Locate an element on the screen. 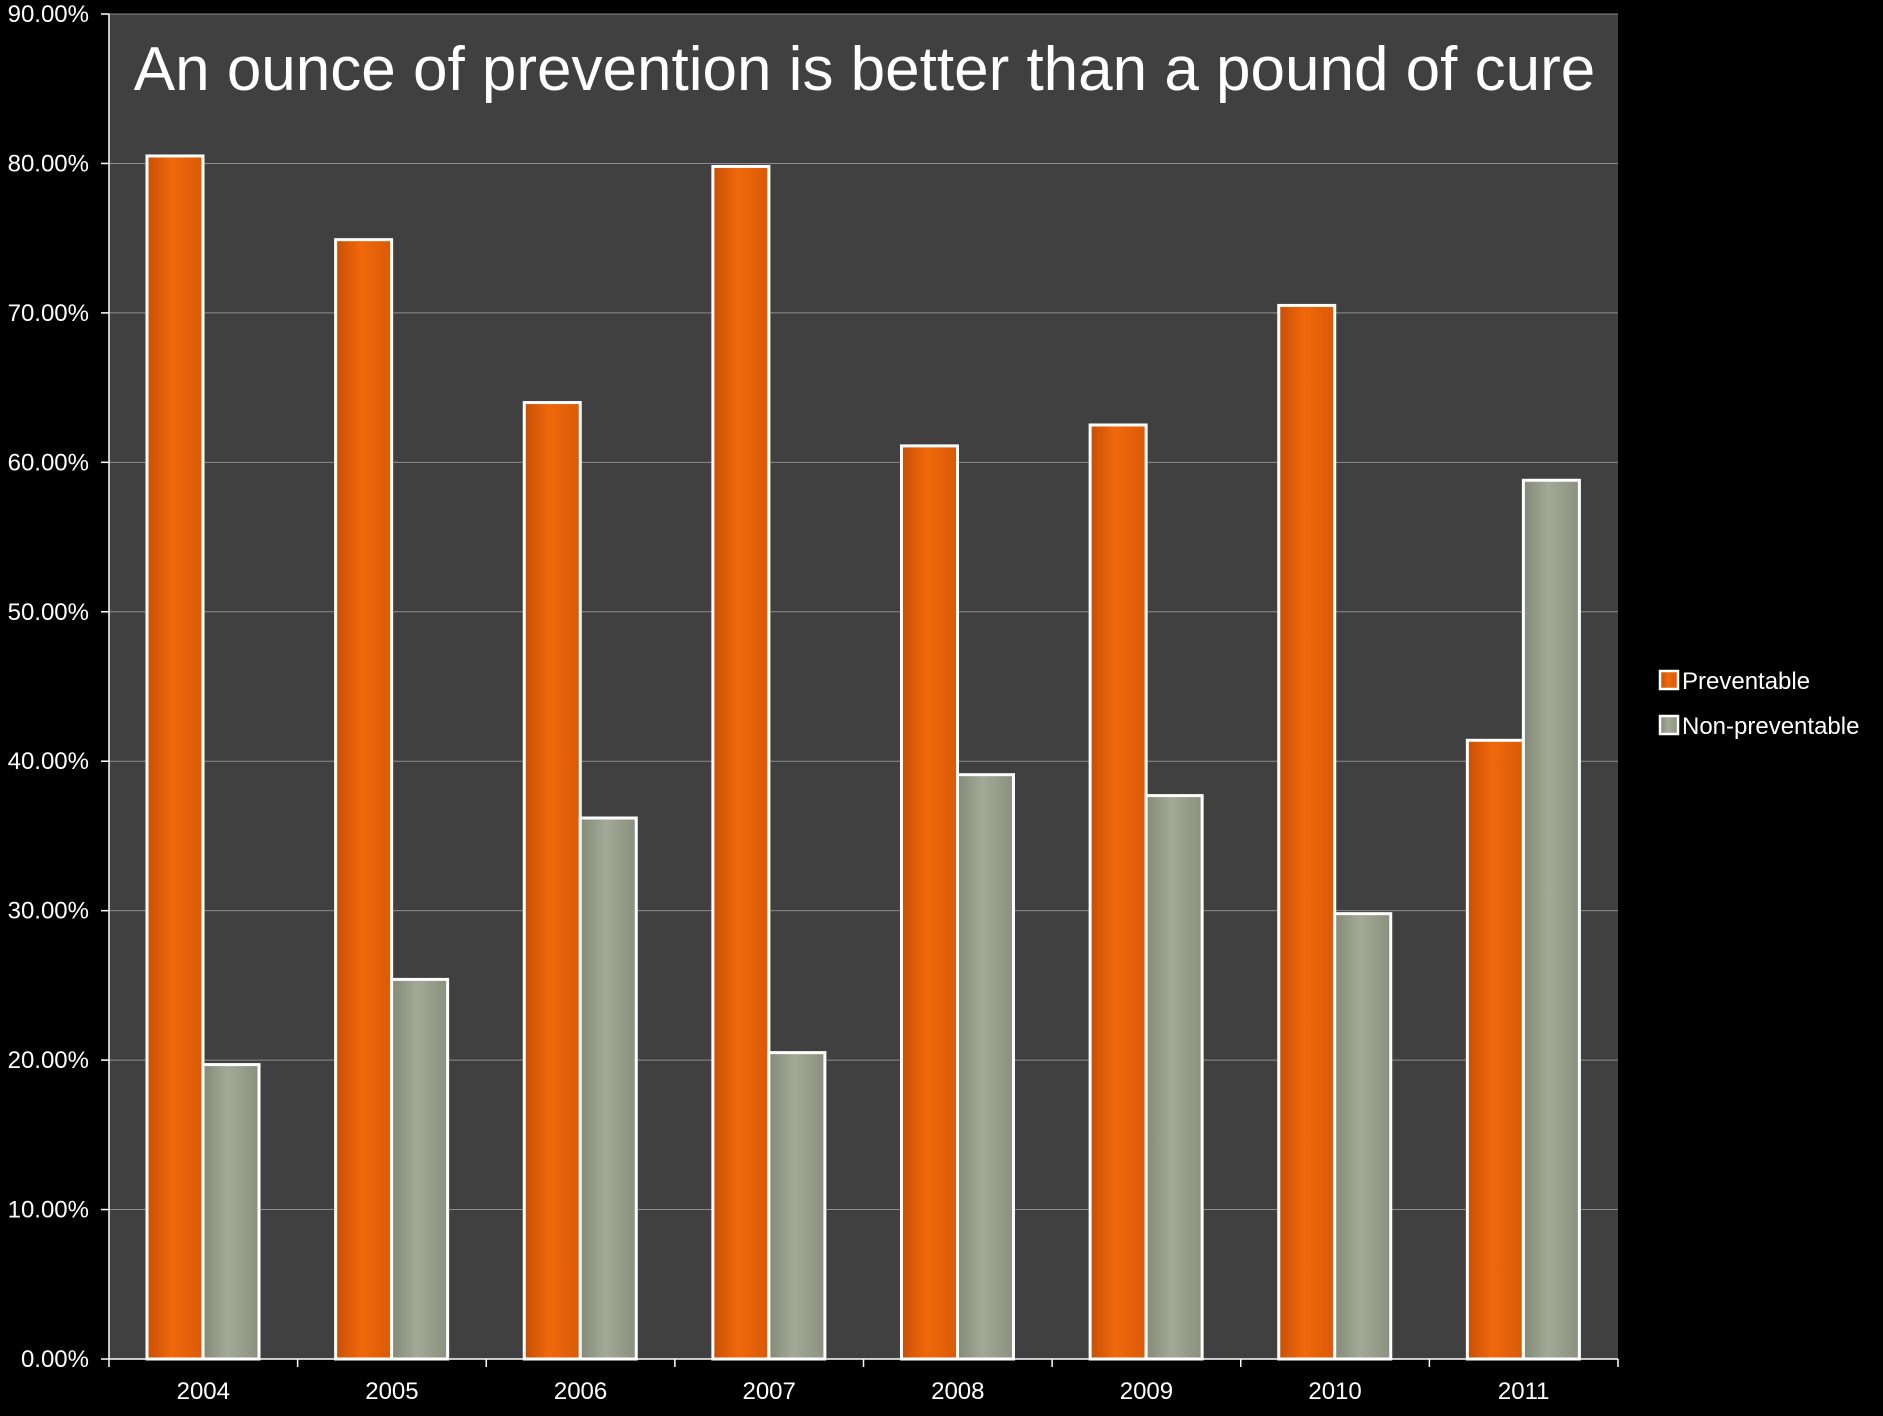 The width and height of the screenshot is (1883, 1416). bar-non-preventable-2011 is located at coordinates (1551, 919).